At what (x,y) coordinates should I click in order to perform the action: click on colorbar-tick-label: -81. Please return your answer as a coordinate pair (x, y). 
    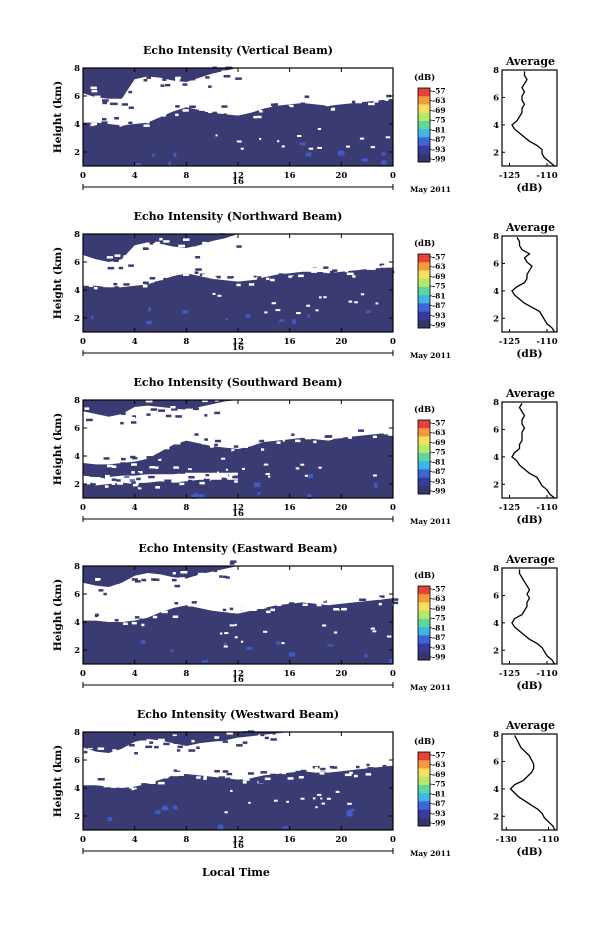
    Looking at the image, I should click on (439, 627).